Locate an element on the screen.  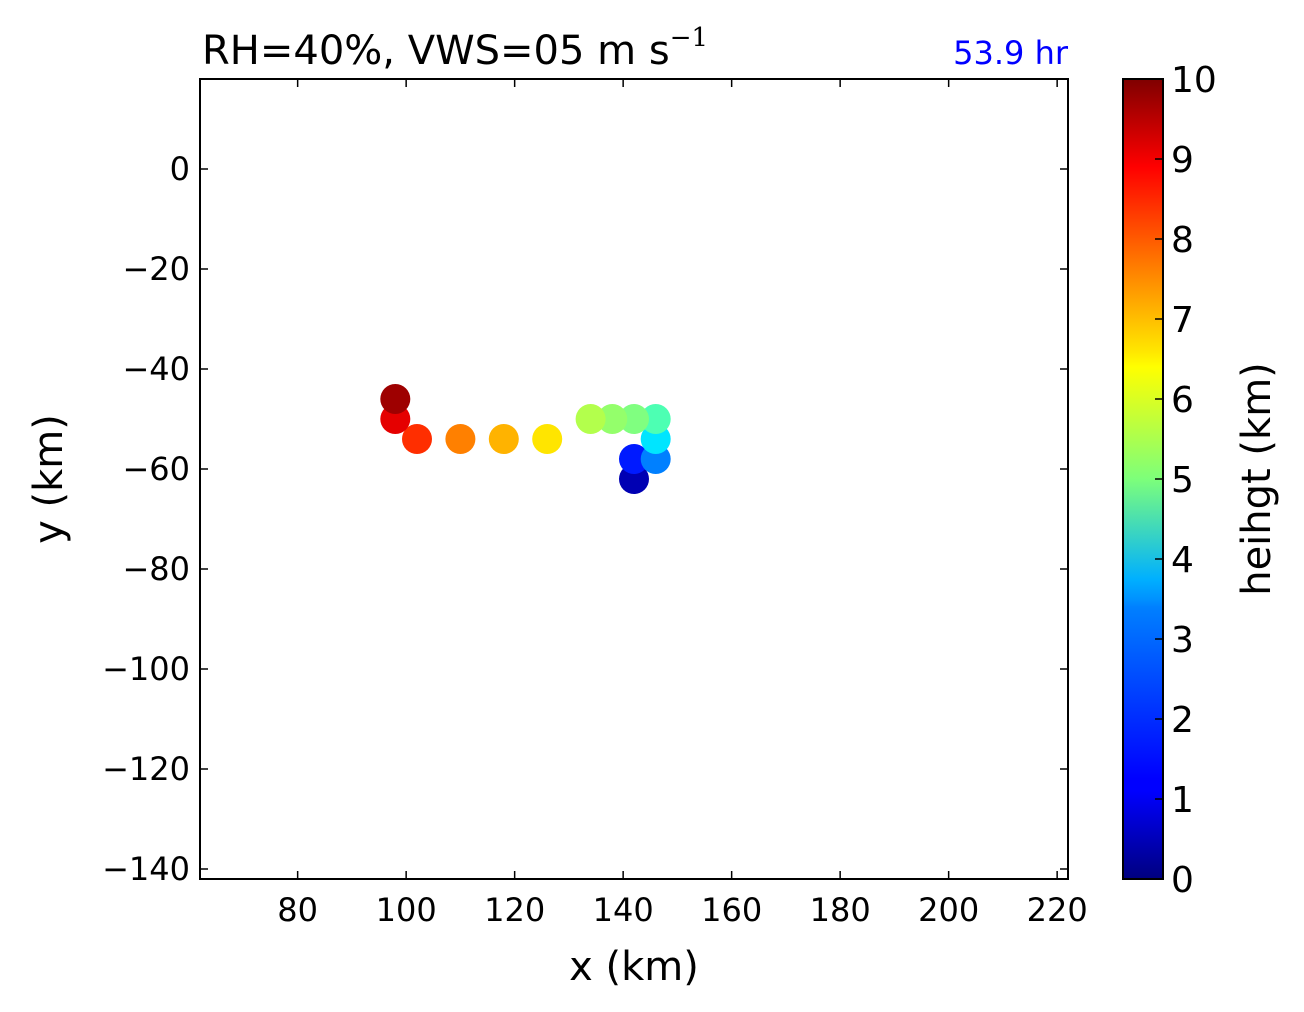
x-tick-label: 140 is located at coordinates (623, 910).